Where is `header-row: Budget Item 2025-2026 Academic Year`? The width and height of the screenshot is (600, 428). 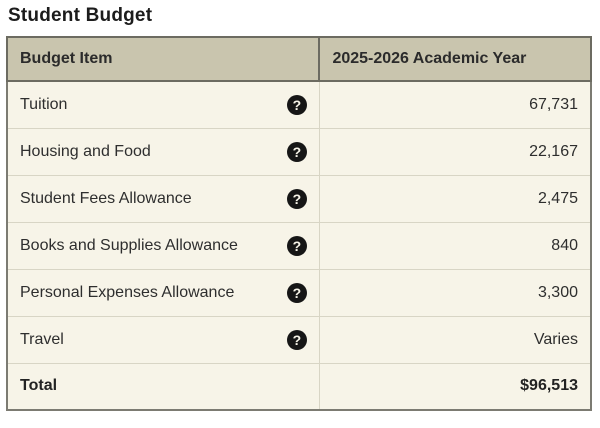 header-row: Budget Item 2025-2026 Academic Year is located at coordinates (298, 59).